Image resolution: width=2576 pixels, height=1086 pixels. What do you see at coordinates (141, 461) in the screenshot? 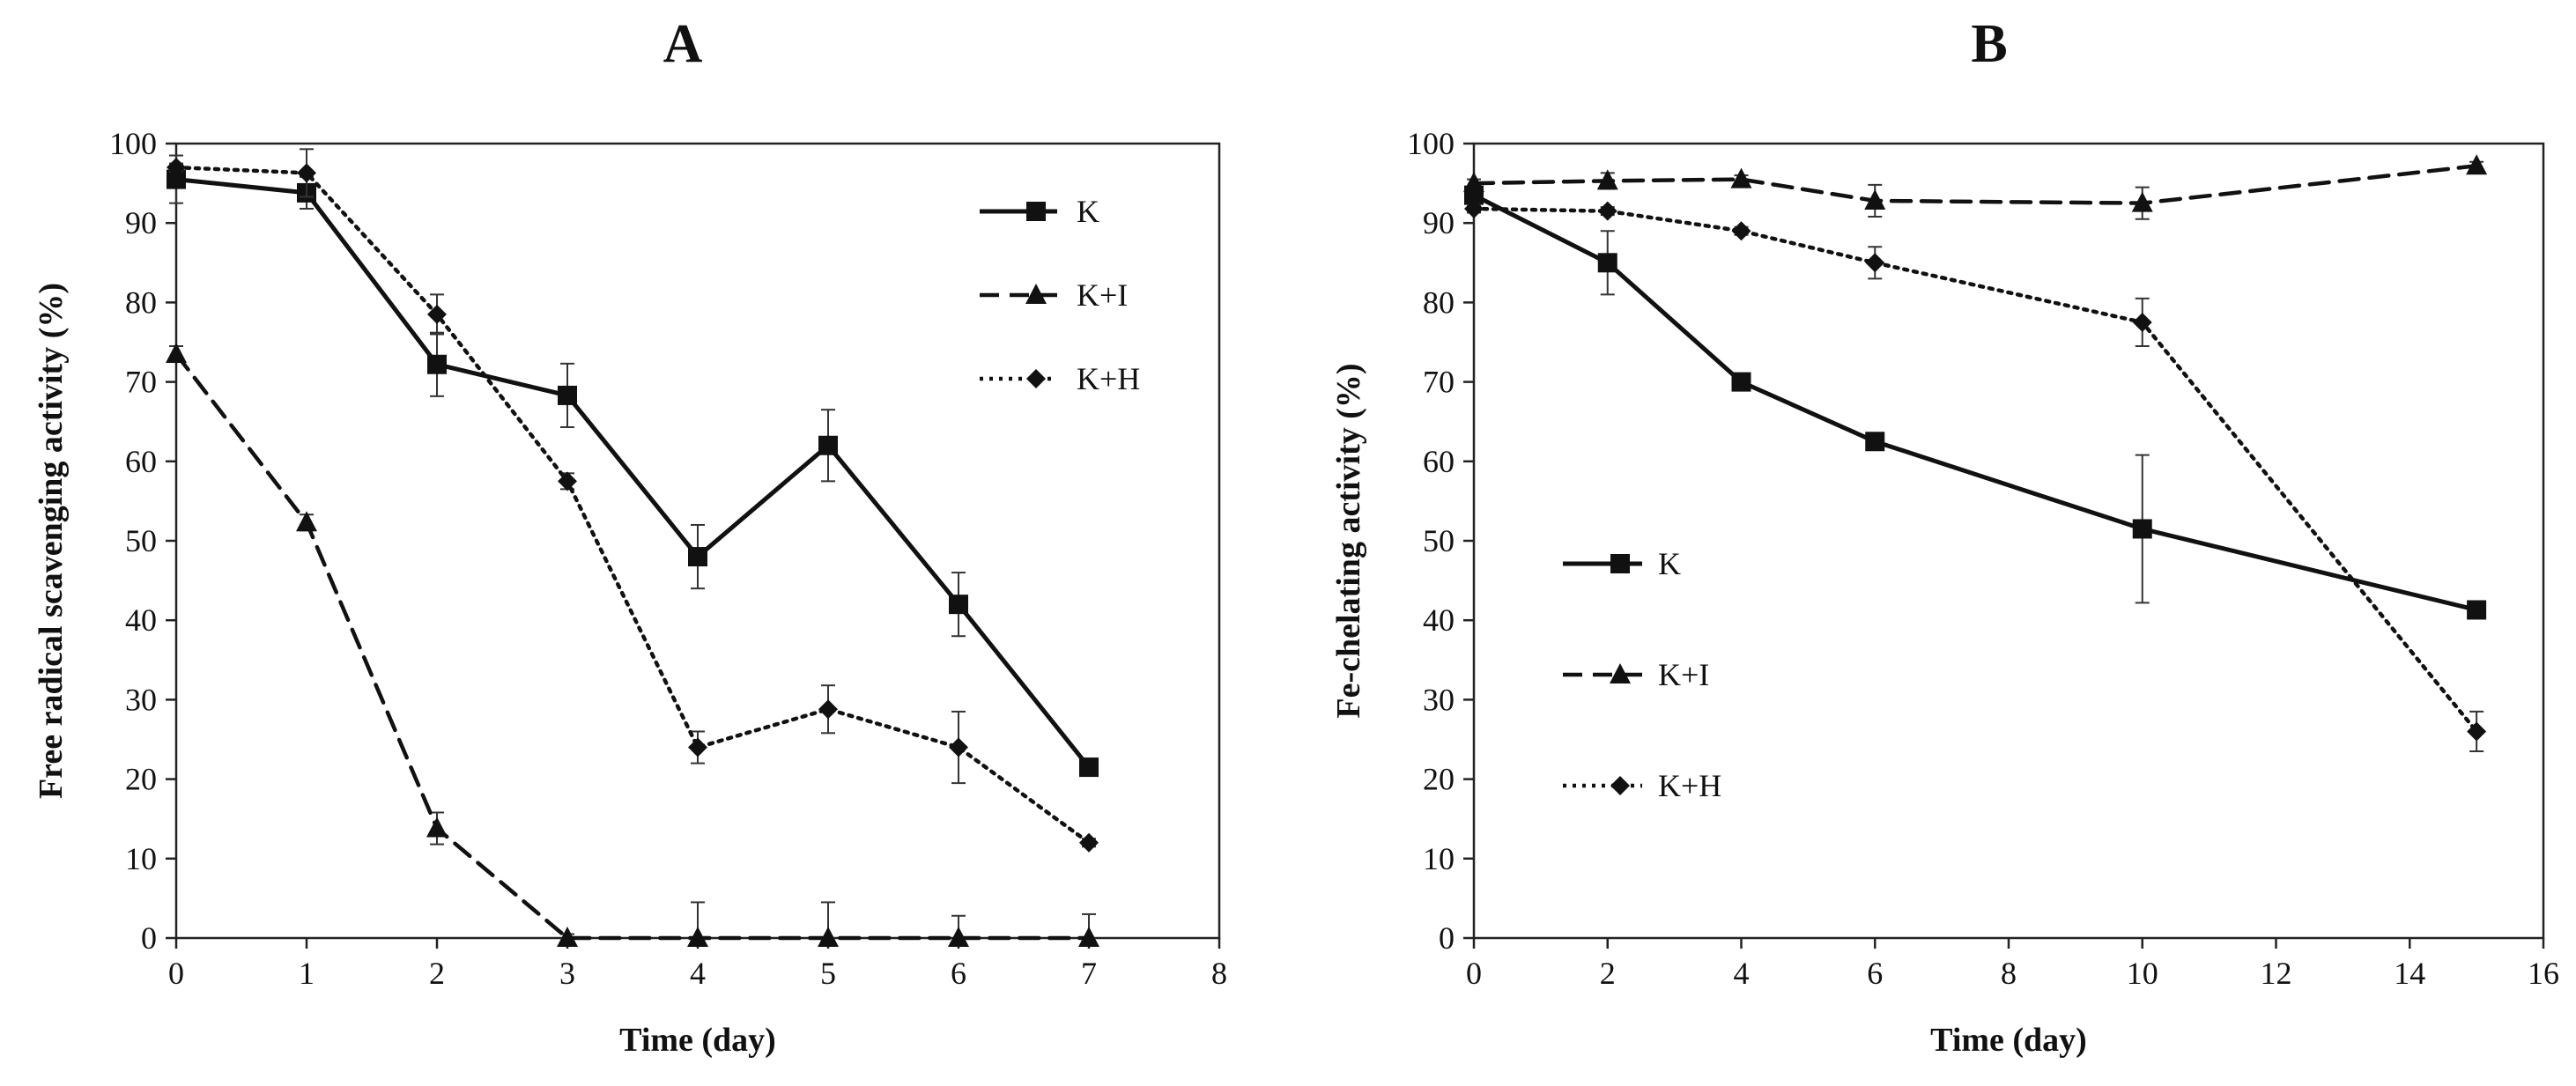
I see `y-tick-label-a-60: 60` at bounding box center [141, 461].